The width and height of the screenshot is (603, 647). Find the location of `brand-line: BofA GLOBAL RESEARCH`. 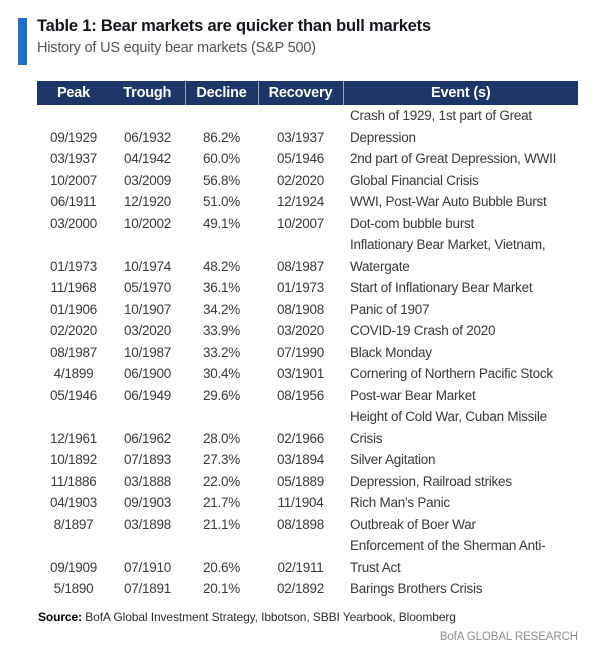

brand-line: BofA GLOBAL RESEARCH is located at coordinates (508, 636).